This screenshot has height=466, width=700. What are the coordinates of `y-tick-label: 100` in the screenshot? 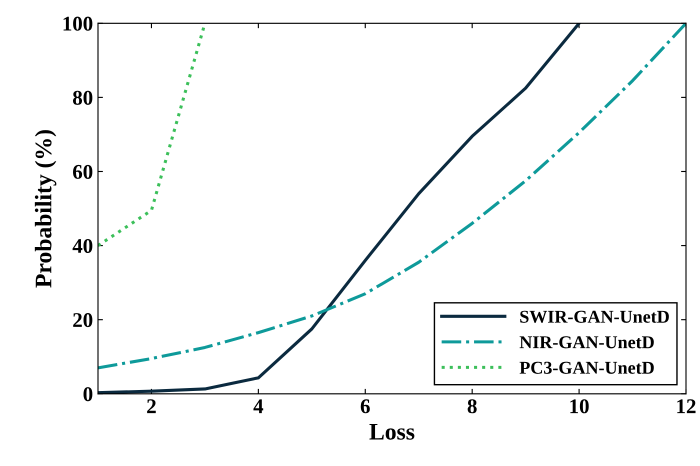 It's located at (78, 23).